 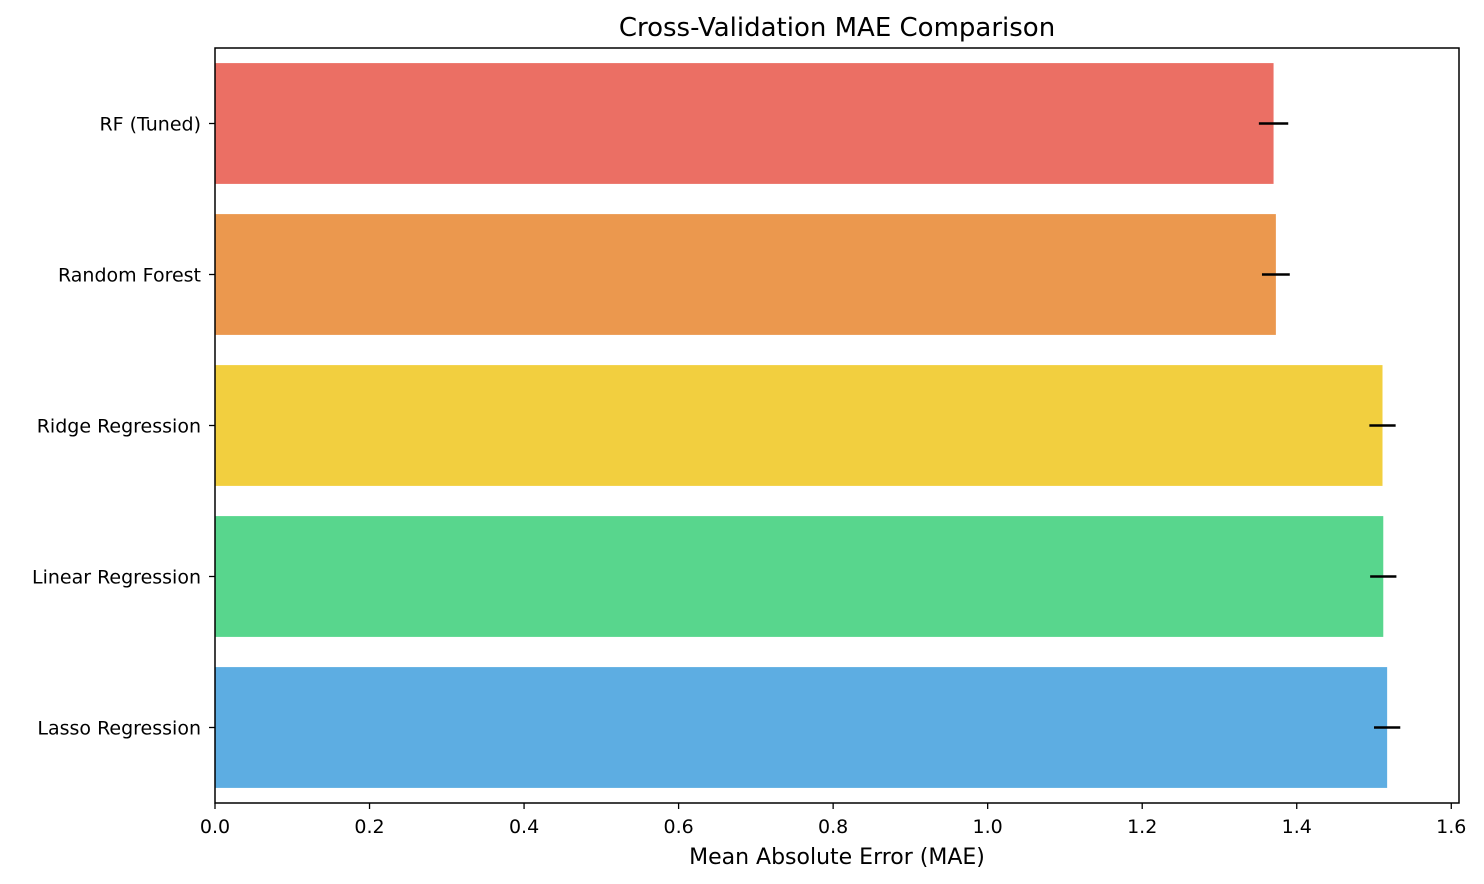 I want to click on x-tick-label-6: 1.2, so click(x=1142, y=827).